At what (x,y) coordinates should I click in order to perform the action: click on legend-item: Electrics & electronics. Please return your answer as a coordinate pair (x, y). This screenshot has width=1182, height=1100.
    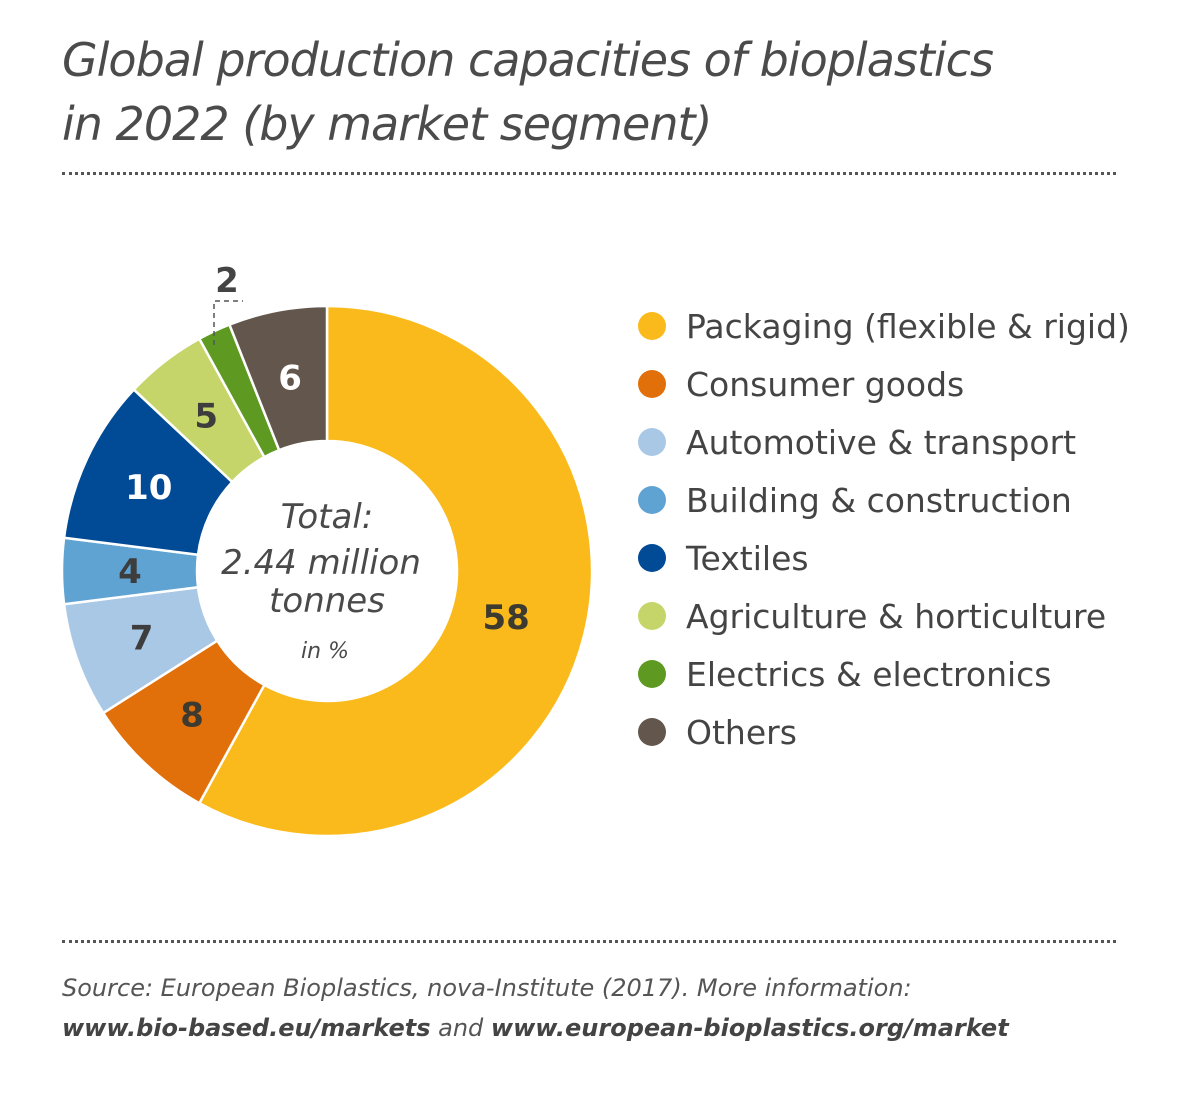
    Looking at the image, I should click on (884, 674).